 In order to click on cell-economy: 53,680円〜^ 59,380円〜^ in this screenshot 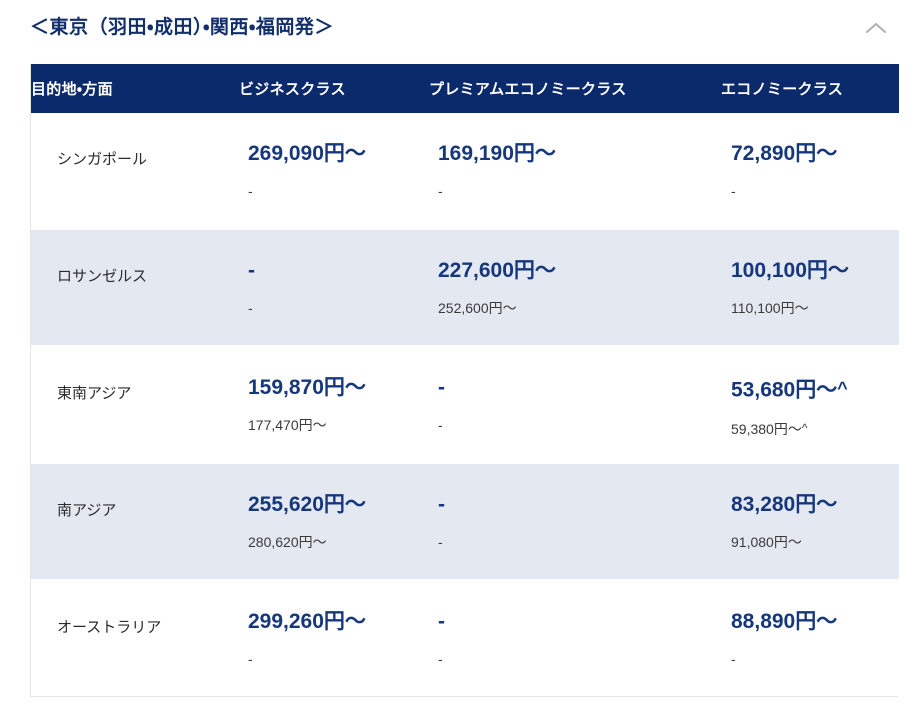, I will do `click(810, 404)`.